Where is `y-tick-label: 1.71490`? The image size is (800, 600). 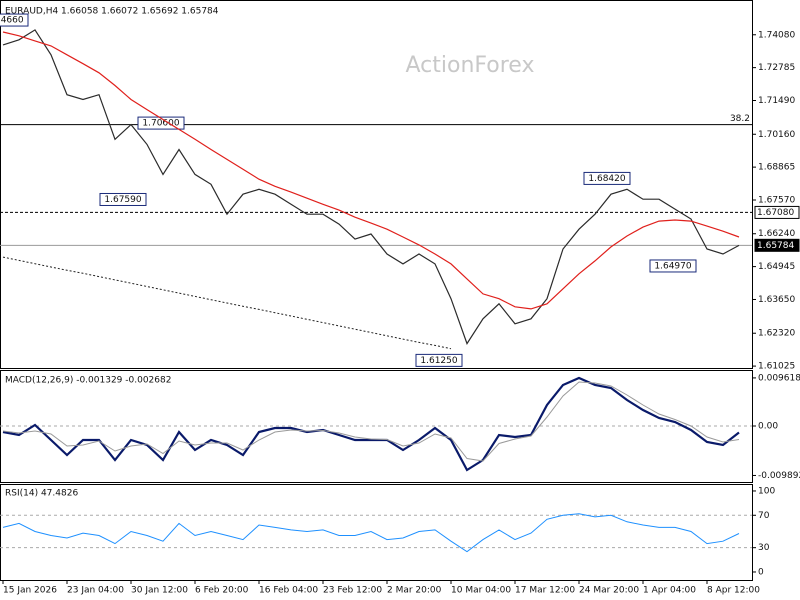 y-tick-label: 1.71490 is located at coordinates (776, 101).